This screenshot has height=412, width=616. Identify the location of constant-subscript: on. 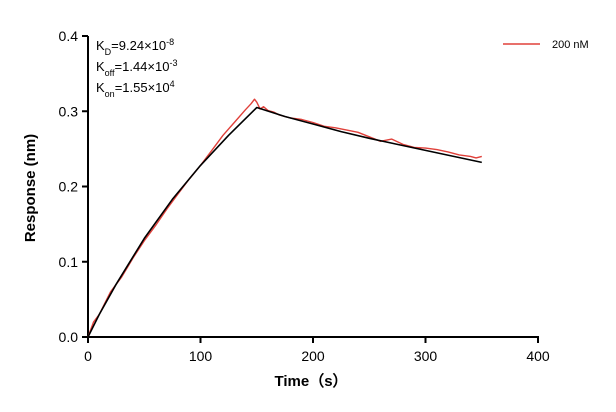
(110, 94).